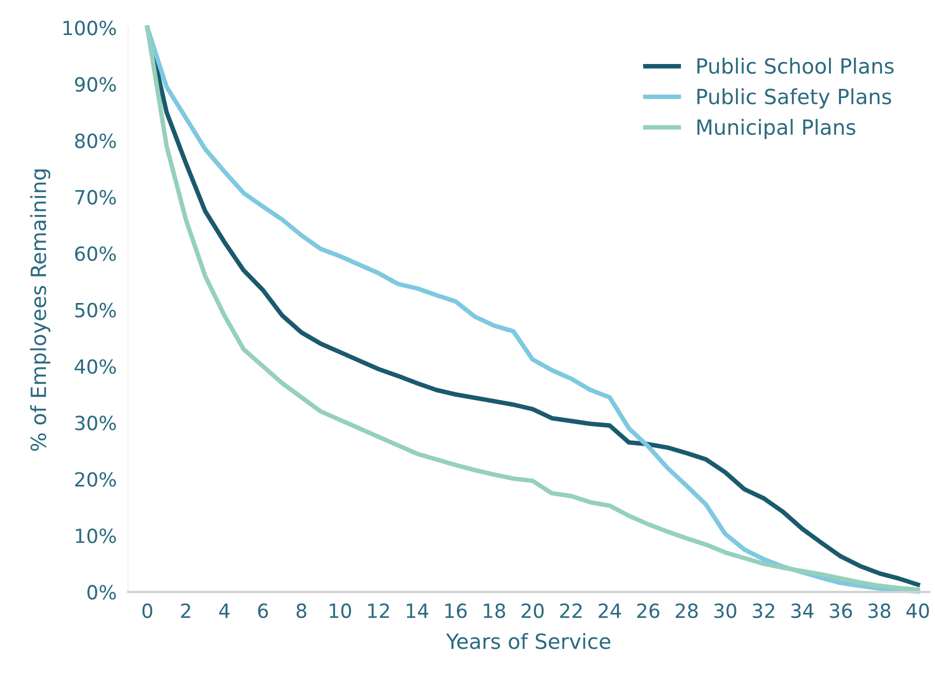  Describe the element at coordinates (794, 98) in the screenshot. I see `legend-label: Public Safety Plans` at that location.